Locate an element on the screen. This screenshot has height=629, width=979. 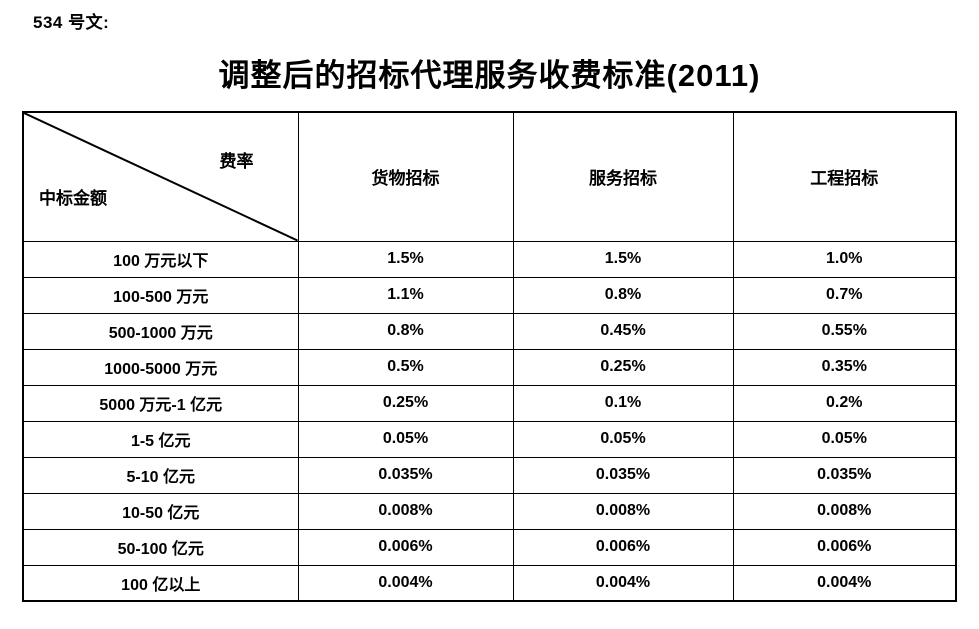
corner-label-rate: 费率 is located at coordinates (236, 161).